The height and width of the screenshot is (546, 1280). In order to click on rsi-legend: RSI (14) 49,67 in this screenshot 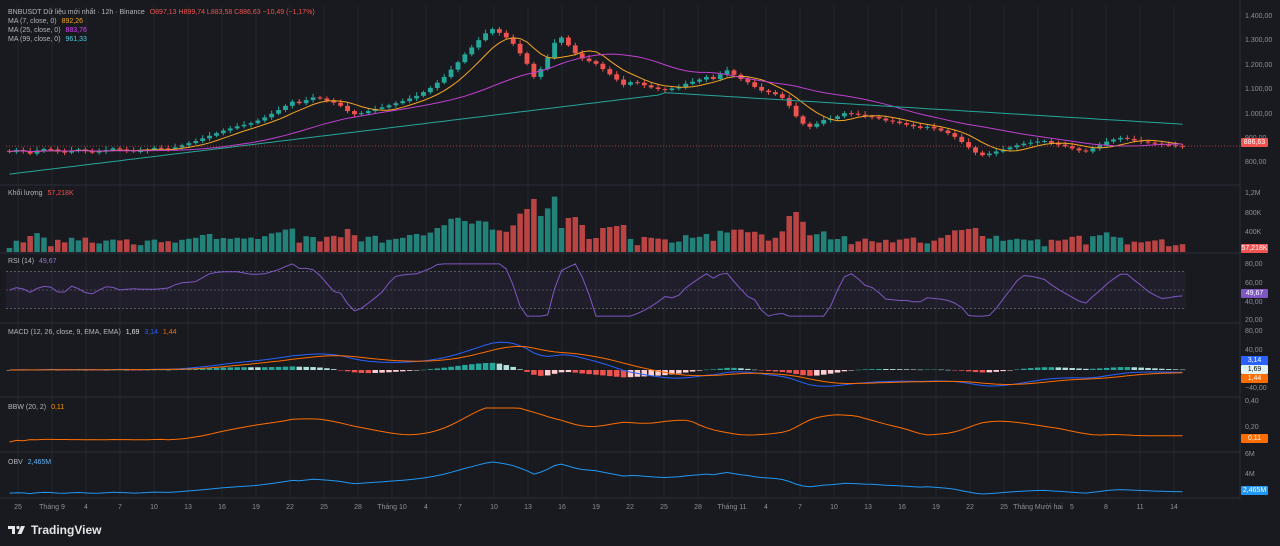, I will do `click(32, 261)`.